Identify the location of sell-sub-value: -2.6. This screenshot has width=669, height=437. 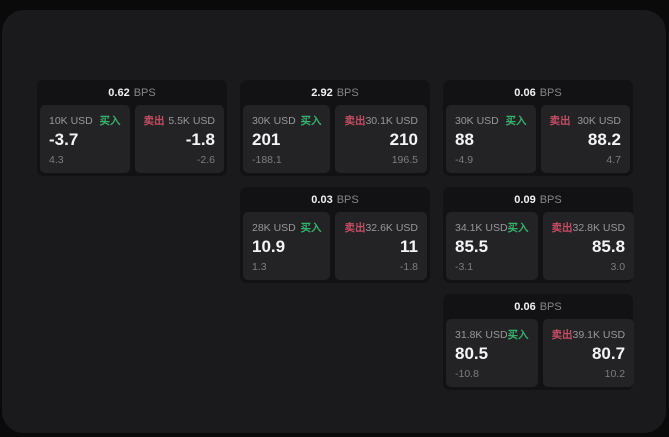
(205, 160).